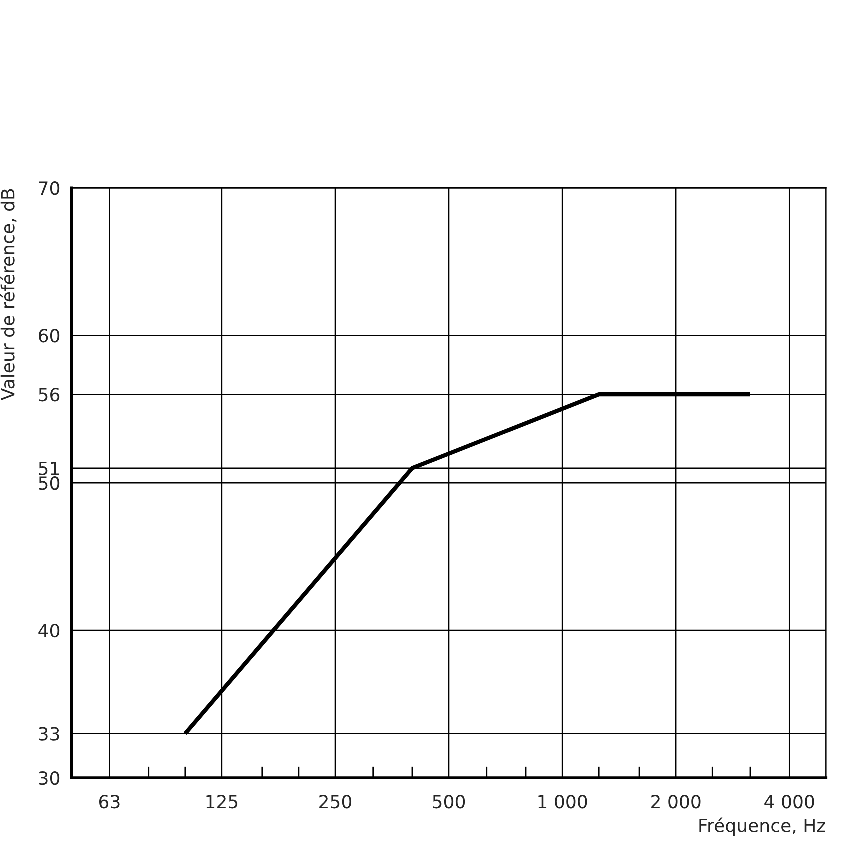  What do you see at coordinates (49, 469) in the screenshot?
I see `y-tick-label: 51` at bounding box center [49, 469].